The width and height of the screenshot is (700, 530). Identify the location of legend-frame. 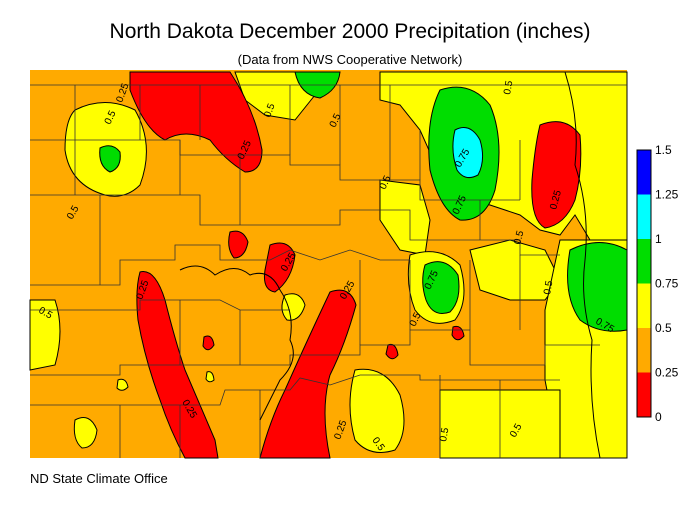
(644, 283).